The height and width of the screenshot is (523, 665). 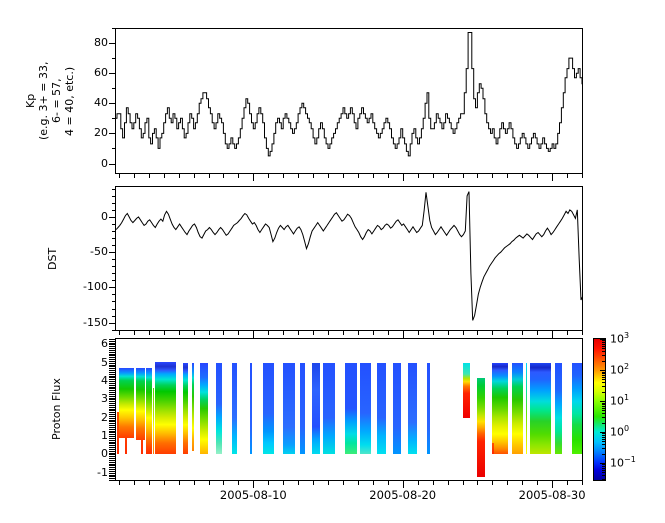 What do you see at coordinates (623, 462) in the screenshot?
I see `colorbar-tick-label: 10−1` at bounding box center [623, 462].